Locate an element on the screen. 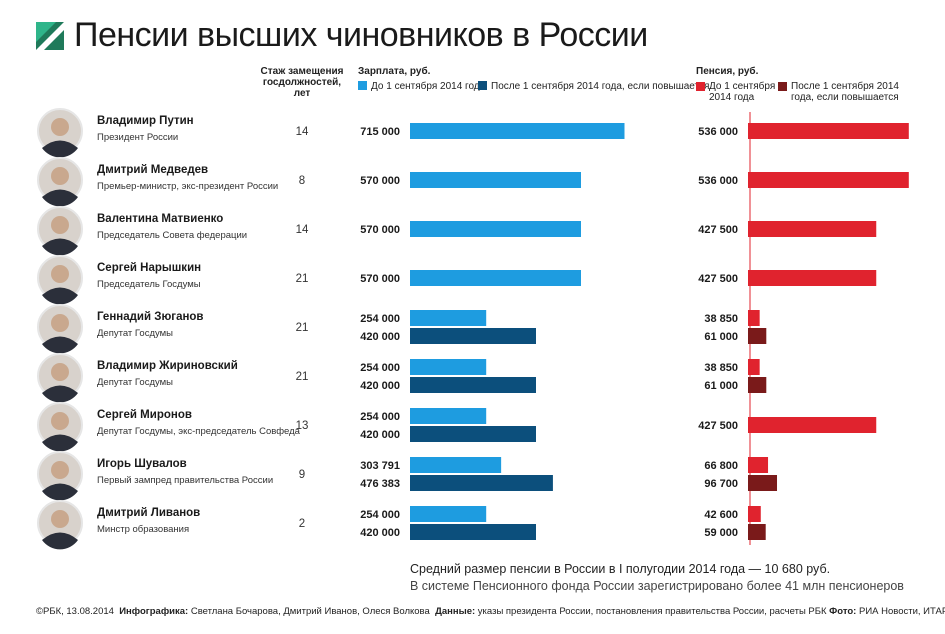  tenure: 13 is located at coordinates (302, 426).